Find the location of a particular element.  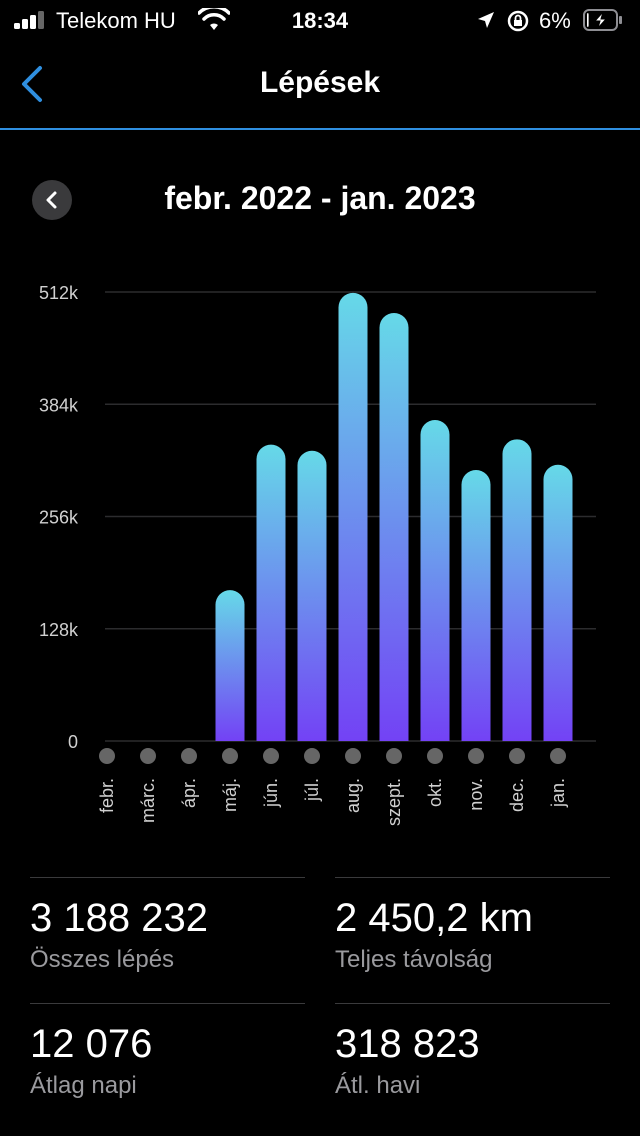

clock: 18:34 is located at coordinates (320, 20).